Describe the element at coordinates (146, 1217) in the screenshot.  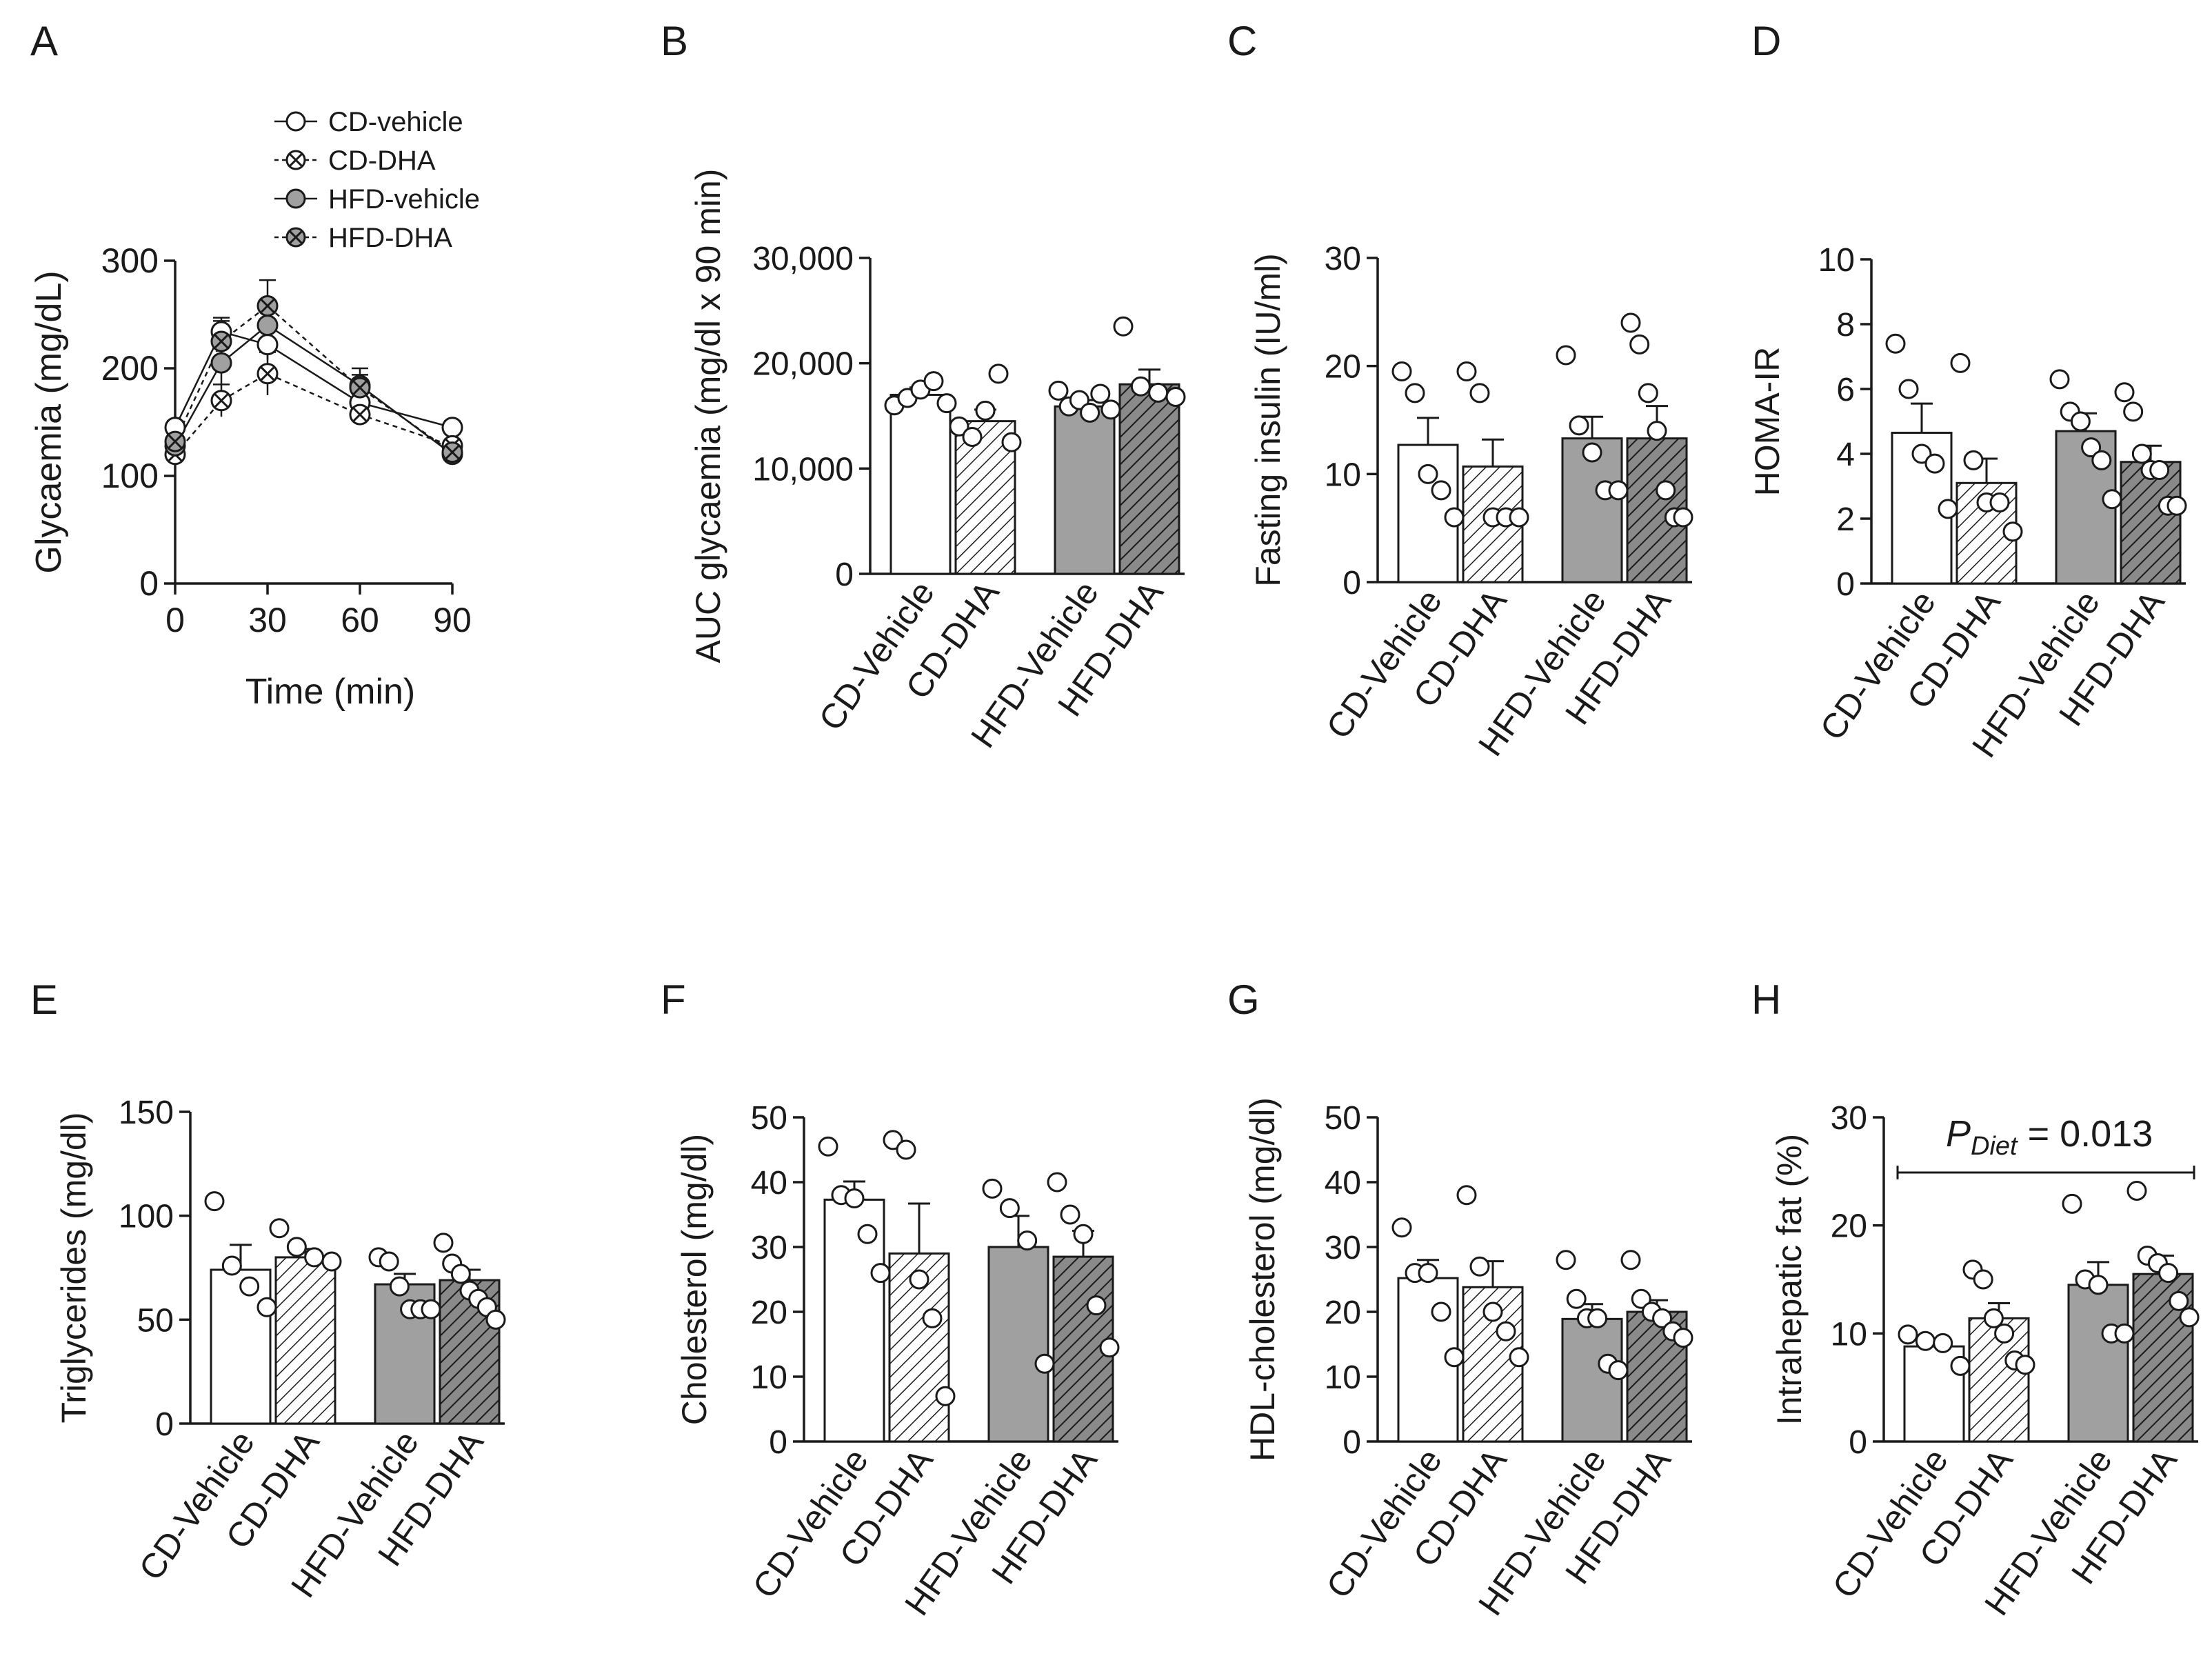
I see `y-tick-label: 100` at that location.